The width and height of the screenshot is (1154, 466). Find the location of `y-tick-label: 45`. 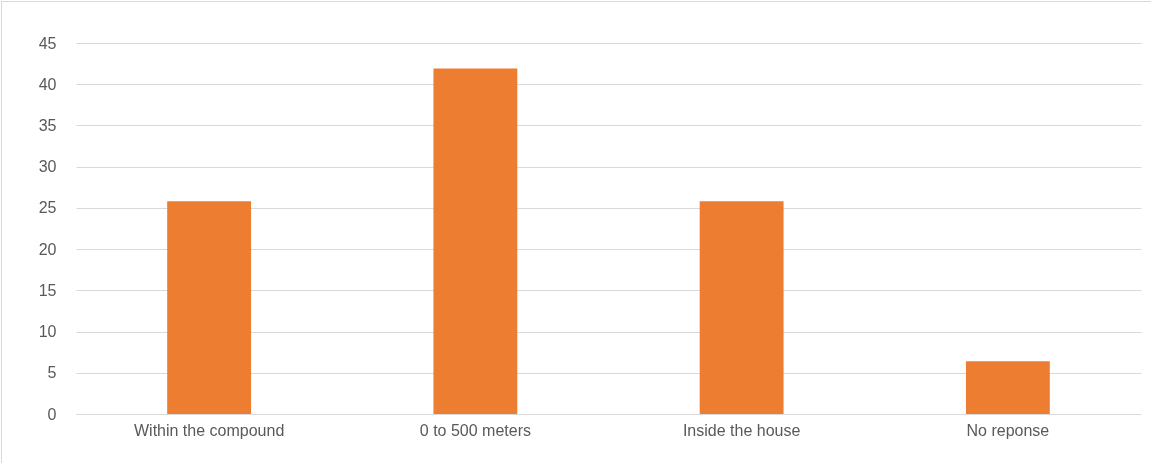

y-tick-label: 45 is located at coordinates (47, 43).